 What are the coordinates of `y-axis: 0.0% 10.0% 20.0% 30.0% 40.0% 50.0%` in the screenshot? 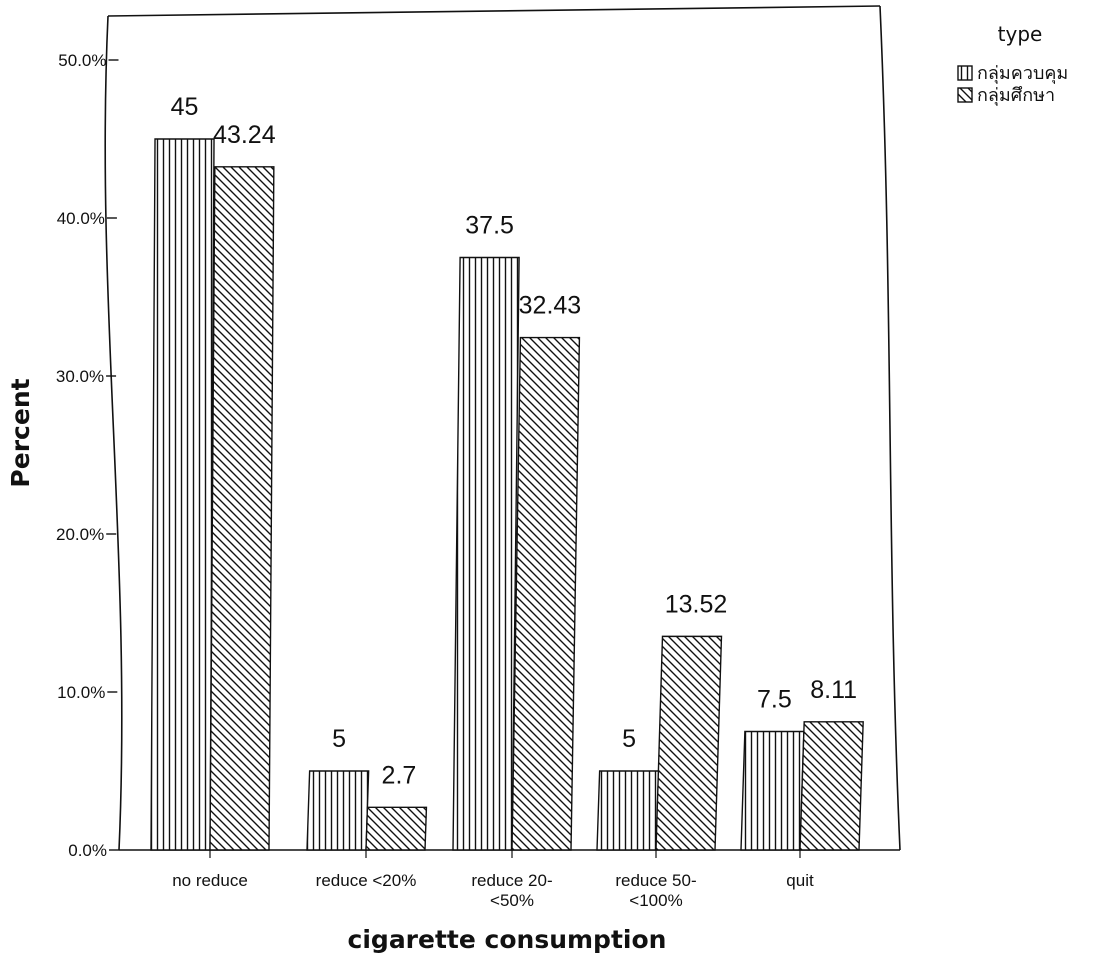 It's located at (87, 455).